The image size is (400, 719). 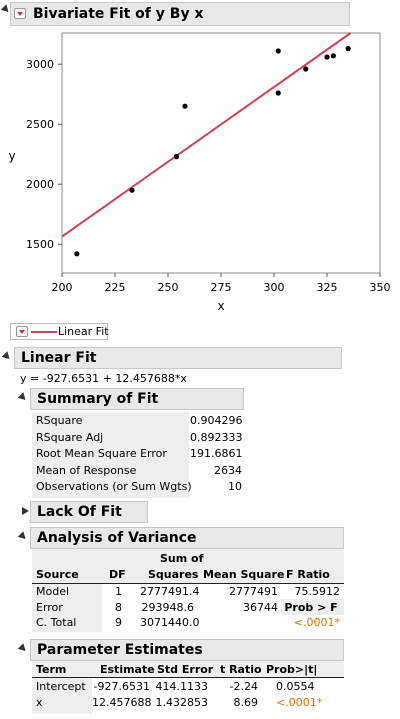 I want to click on y-tick-label: 3000, so click(x=40, y=64).